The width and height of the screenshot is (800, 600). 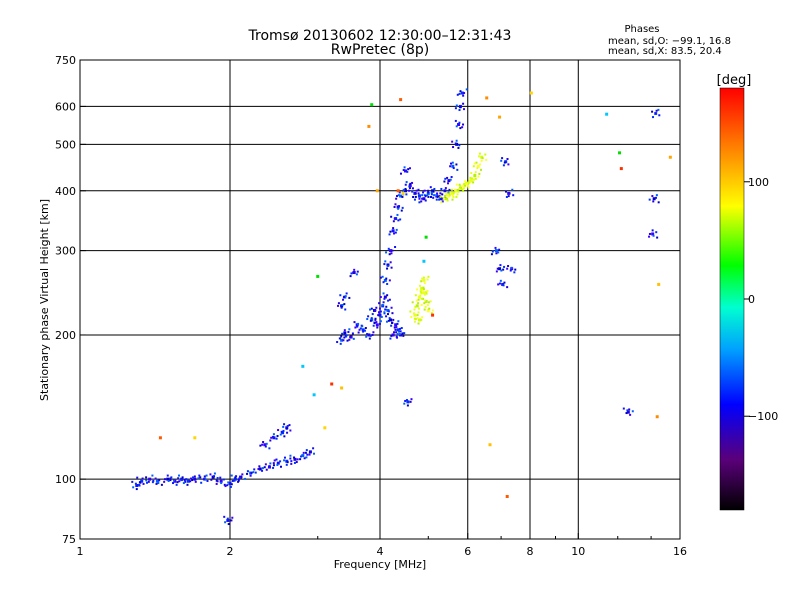 I want to click on x-tick-label: 8, so click(x=530, y=551).